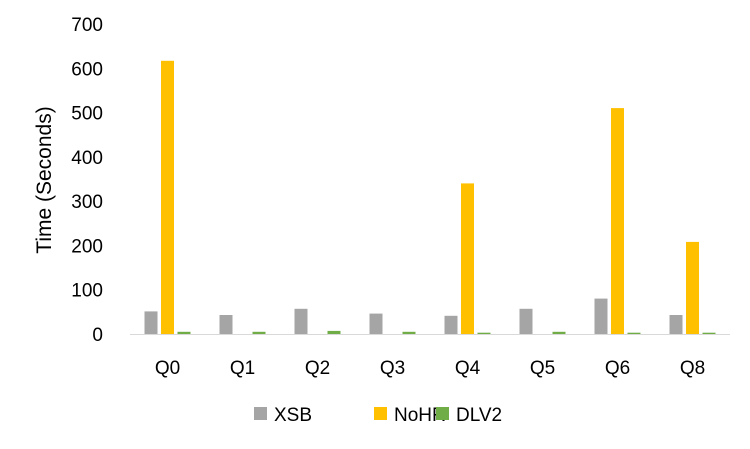 The height and width of the screenshot is (449, 750). I want to click on x-tick-label: Q8, so click(692, 368).